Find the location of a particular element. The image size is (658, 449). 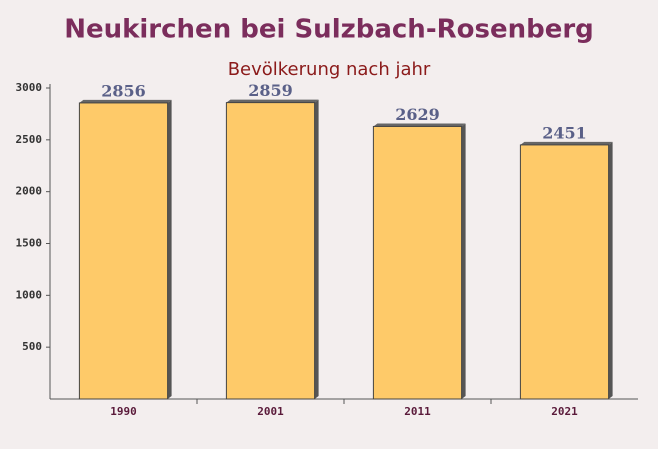

y-tick-label: 1000 is located at coordinates (29, 294).